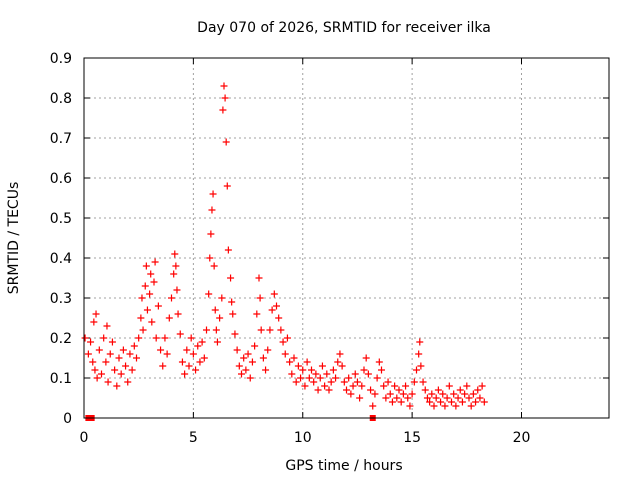  What do you see at coordinates (343, 466) in the screenshot?
I see `x-axis-label: GPS time / hours` at bounding box center [343, 466].